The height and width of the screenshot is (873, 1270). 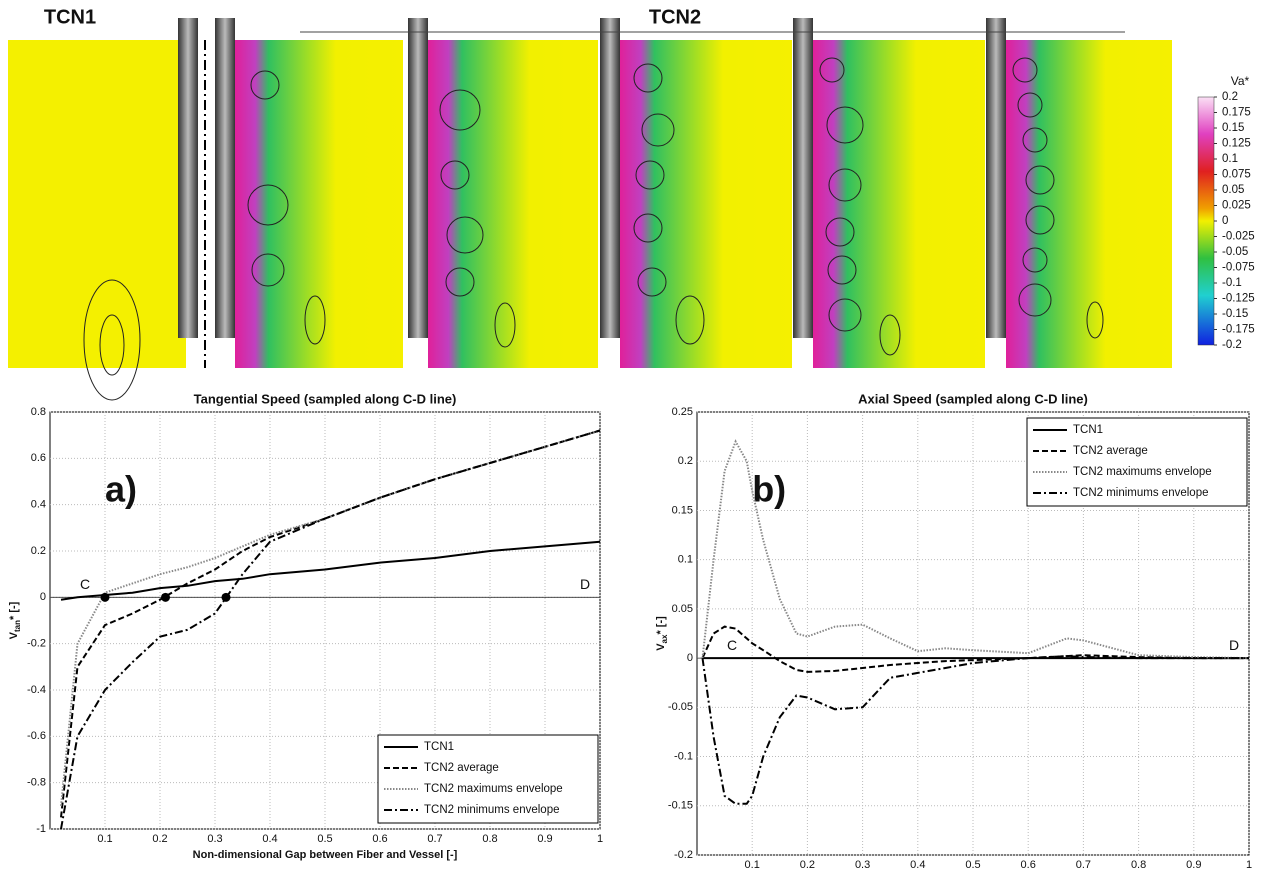 What do you see at coordinates (85, 584) in the screenshot?
I see `point-label-c: C` at bounding box center [85, 584].